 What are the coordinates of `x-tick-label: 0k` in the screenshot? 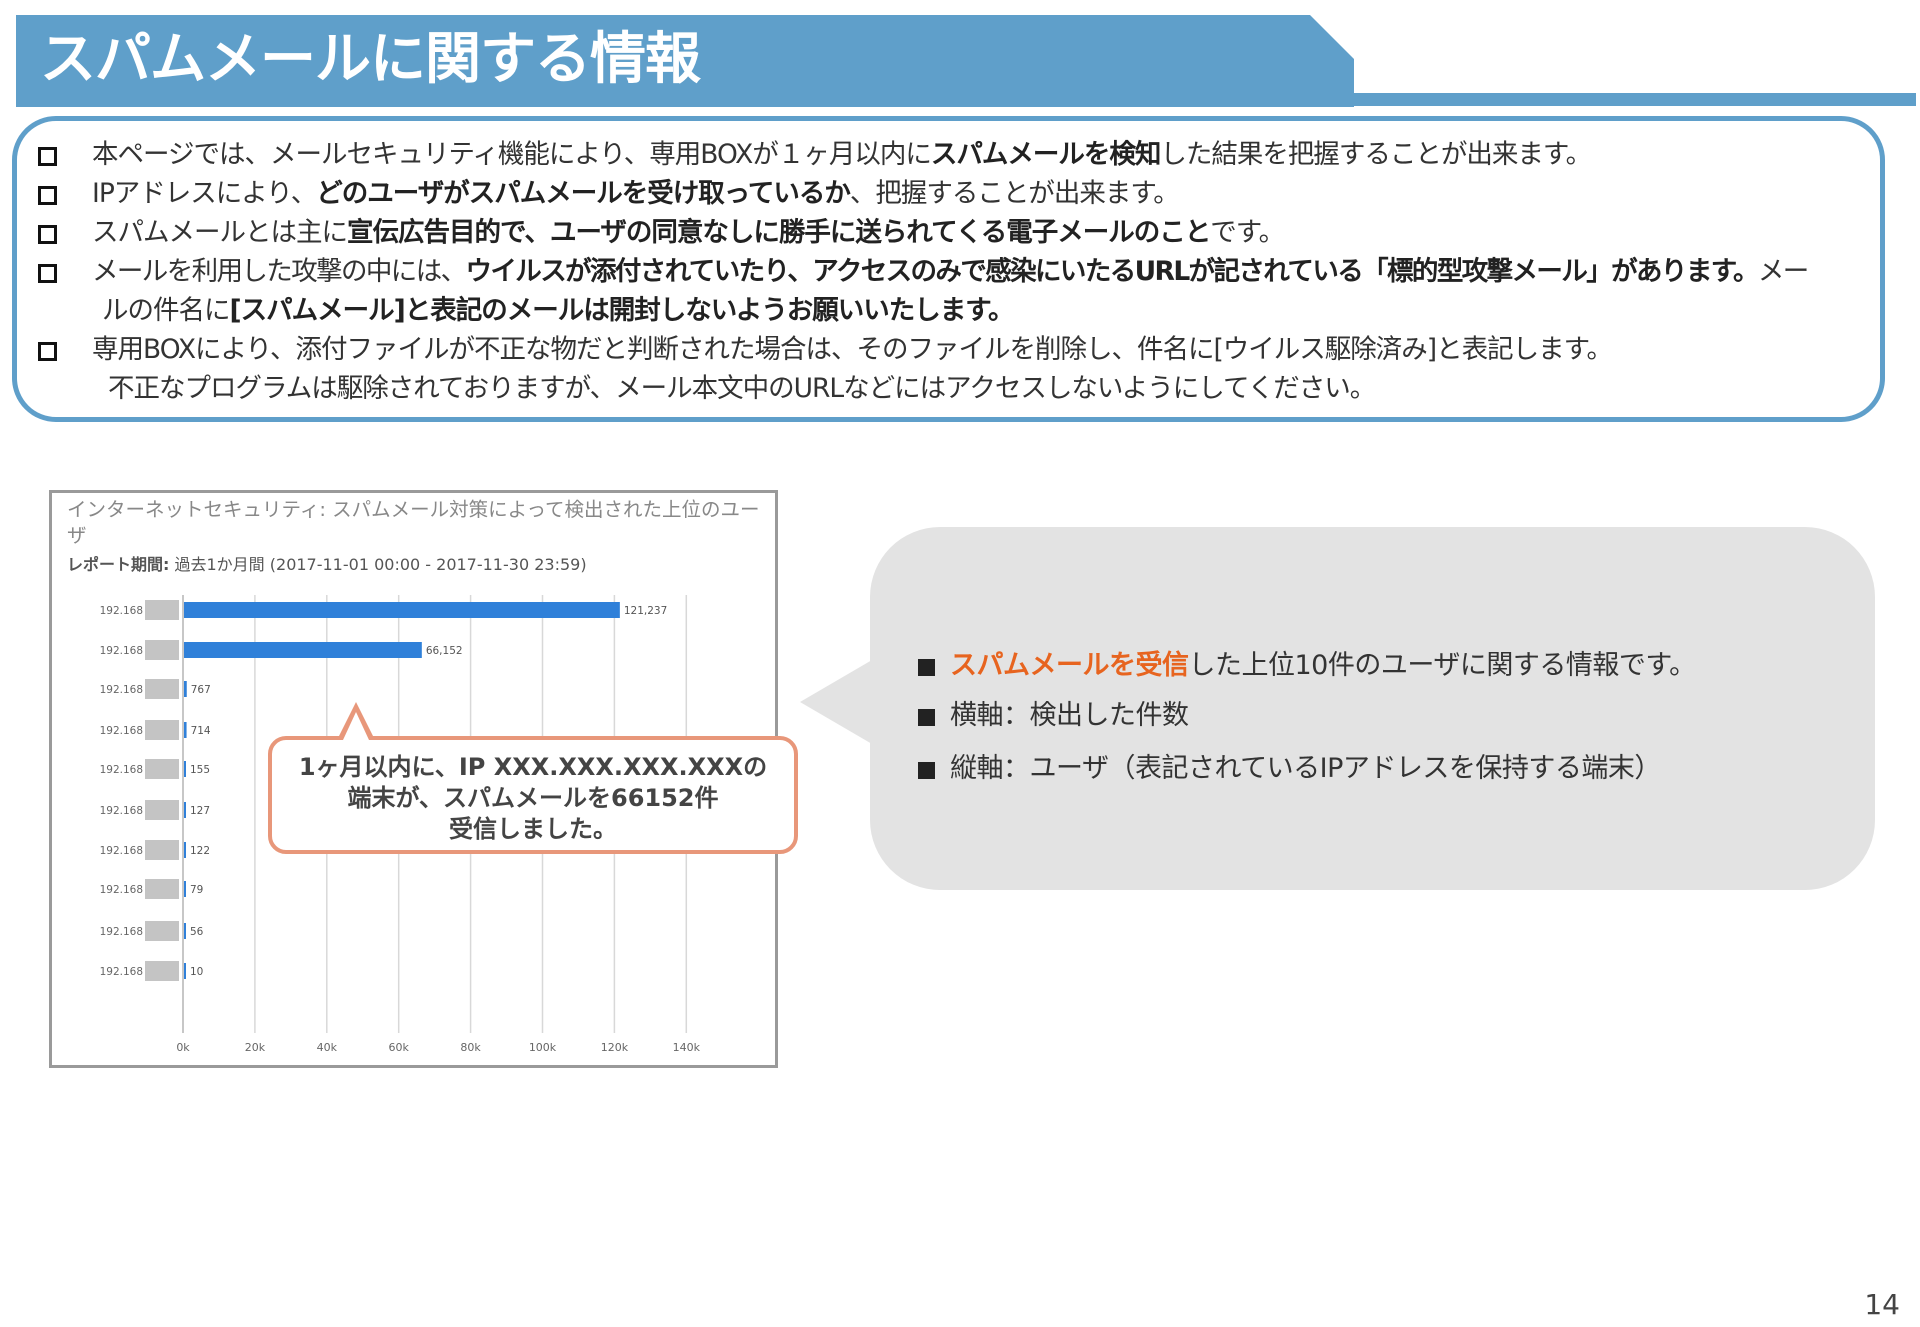 It's located at (183, 1047).